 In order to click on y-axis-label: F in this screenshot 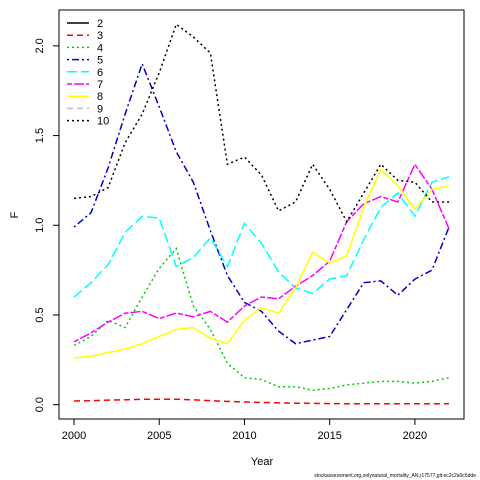, I will do `click(15, 214)`.